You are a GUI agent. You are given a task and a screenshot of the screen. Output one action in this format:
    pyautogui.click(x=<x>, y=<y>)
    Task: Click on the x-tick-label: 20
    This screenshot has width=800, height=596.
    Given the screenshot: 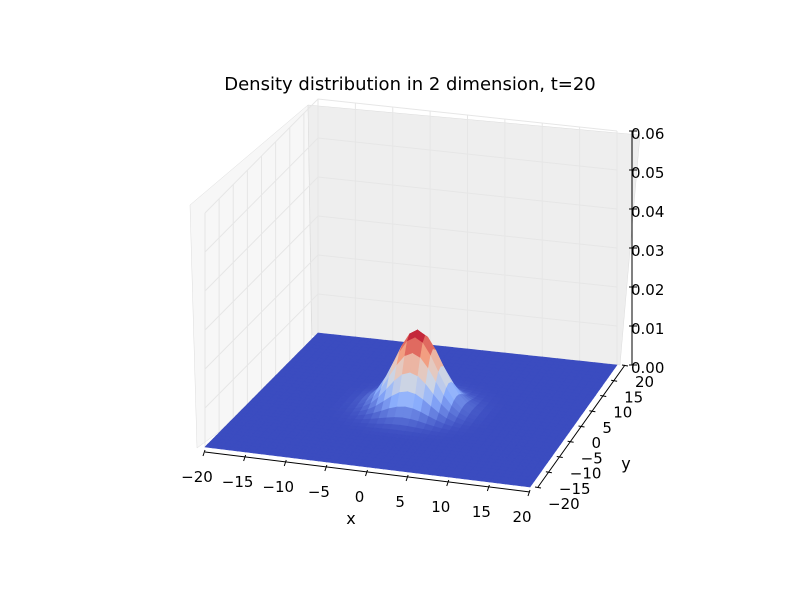 What is the action you would take?
    pyautogui.click(x=521, y=517)
    